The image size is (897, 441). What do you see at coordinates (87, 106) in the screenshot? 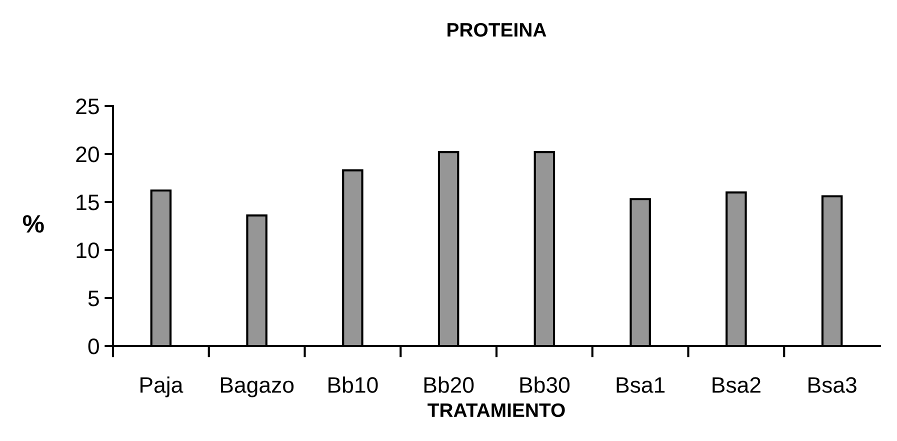
I see `y-tick-label: 25` at bounding box center [87, 106].